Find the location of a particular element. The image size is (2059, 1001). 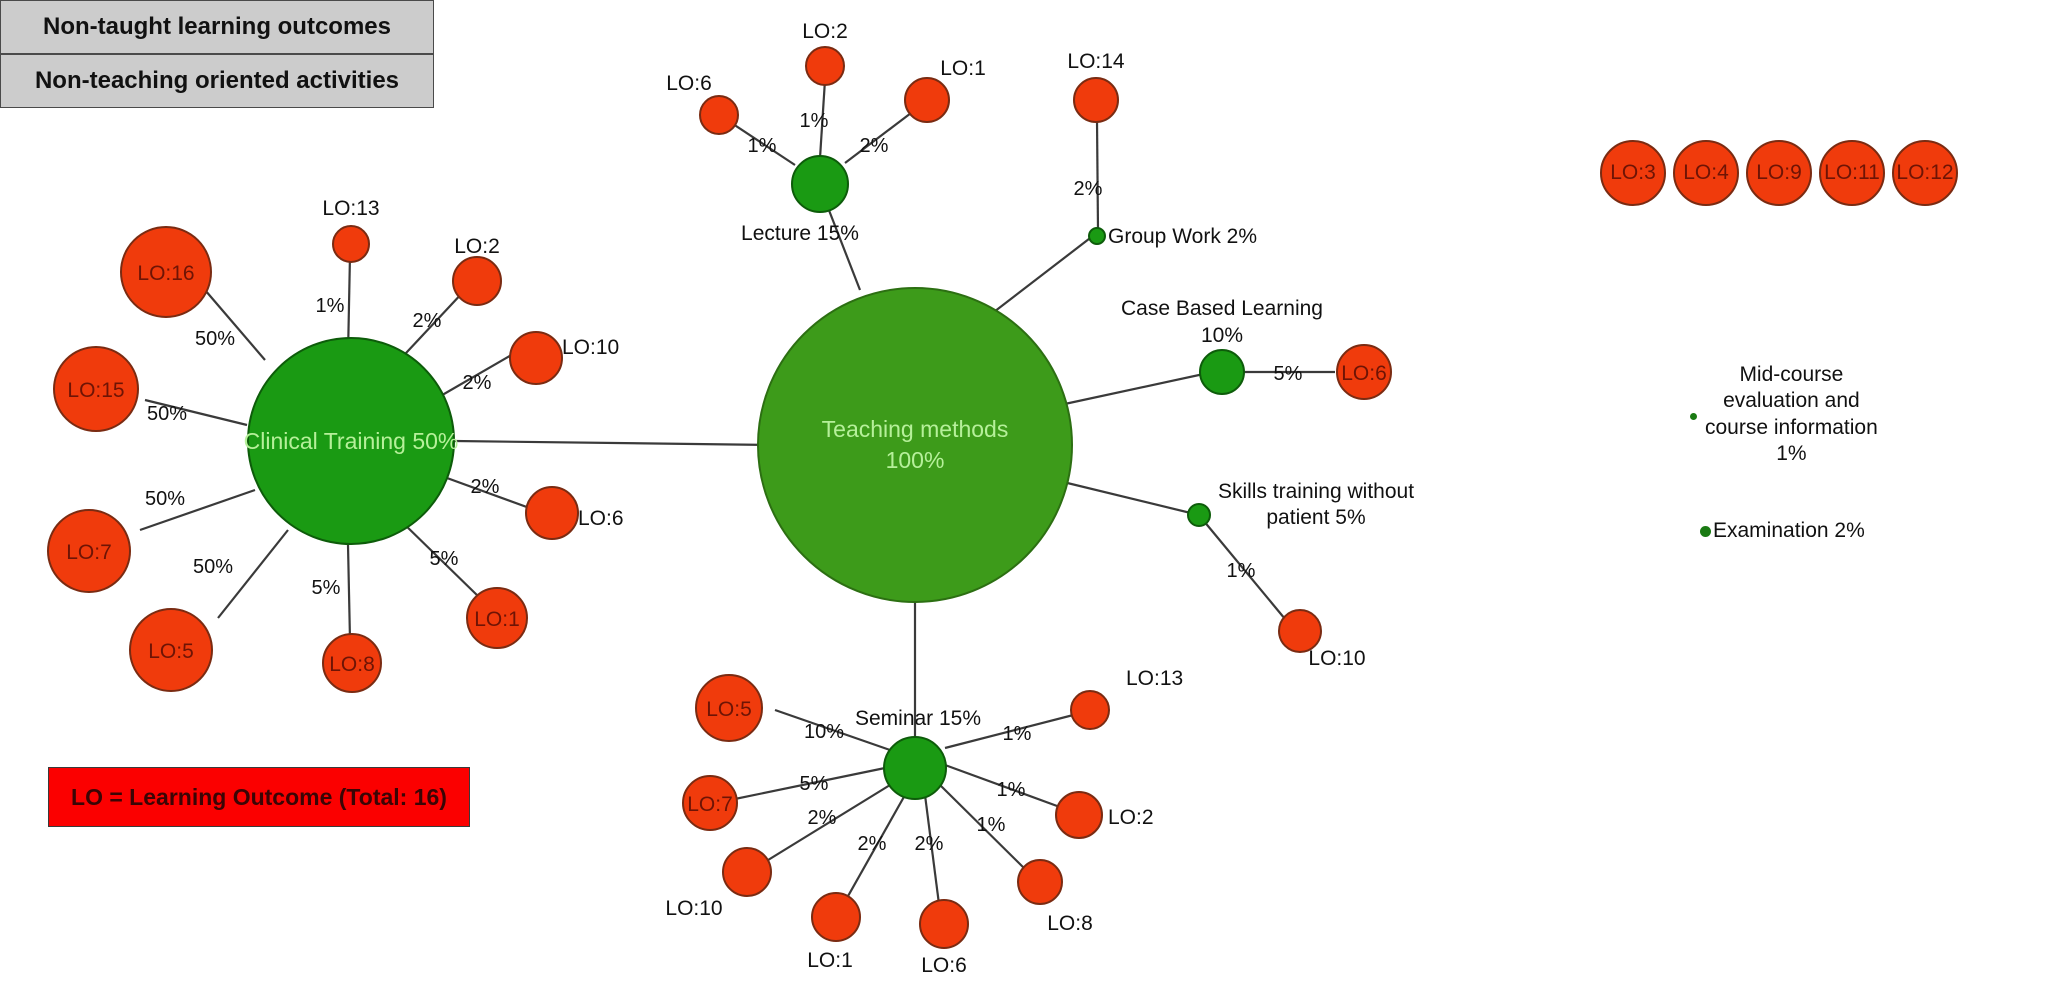

hub-label-line1: Teaching methods is located at coordinates (915, 429).